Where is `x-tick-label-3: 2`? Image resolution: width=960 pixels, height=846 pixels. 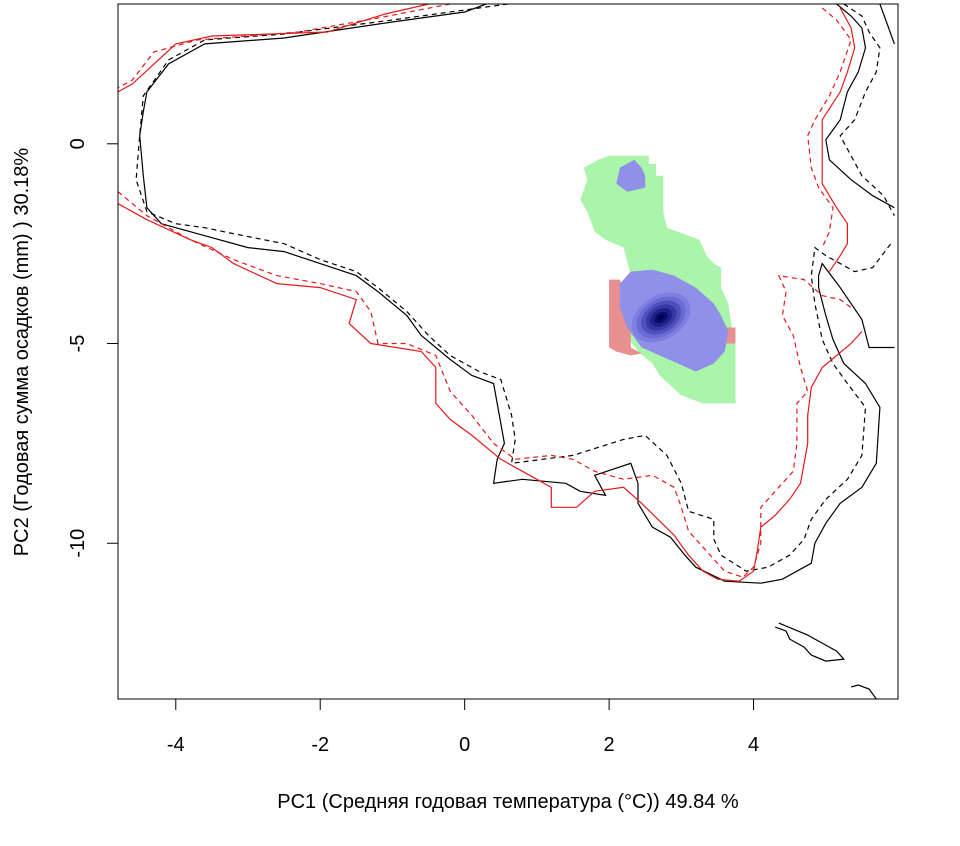
x-tick-label-3: 2 is located at coordinates (609, 745).